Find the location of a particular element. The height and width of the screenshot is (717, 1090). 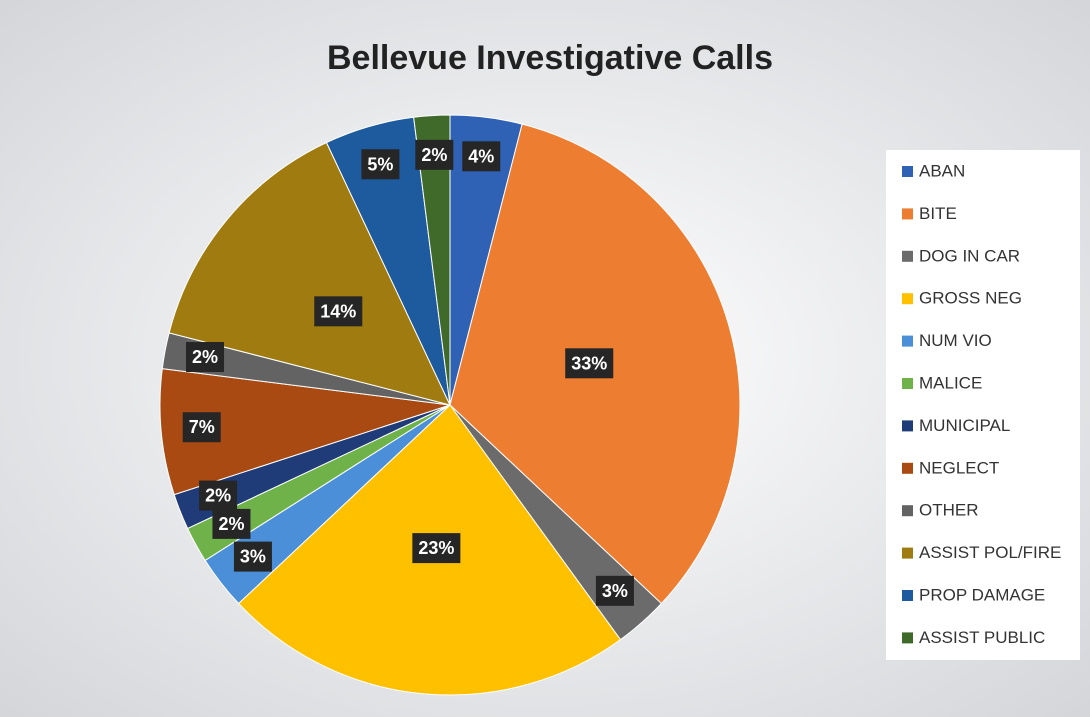

data-label: 5% is located at coordinates (380, 164).